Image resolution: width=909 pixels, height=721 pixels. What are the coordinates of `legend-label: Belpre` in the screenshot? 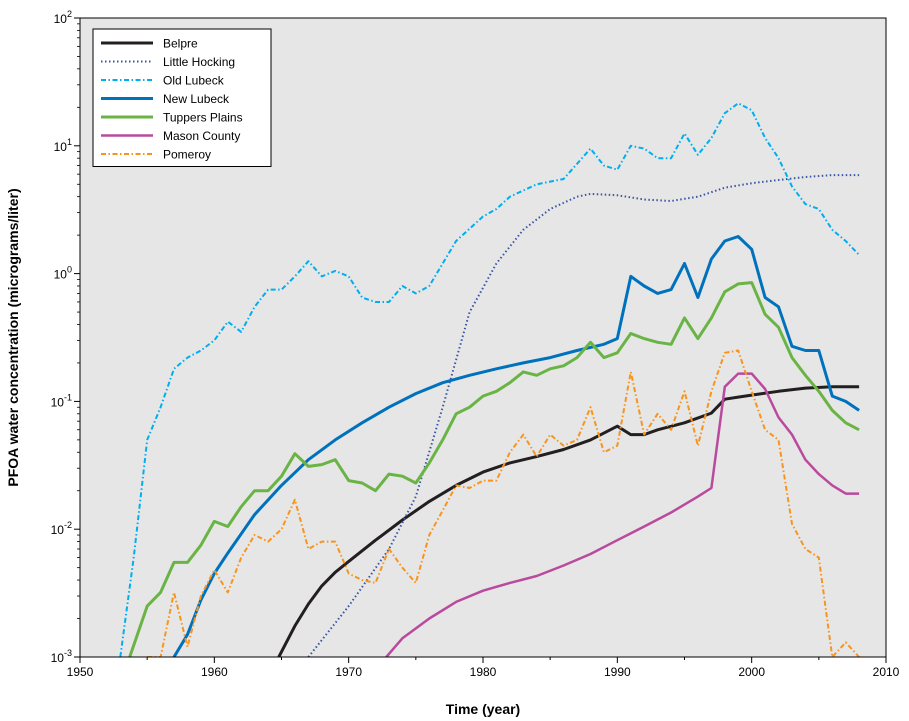 It's located at (180, 44).